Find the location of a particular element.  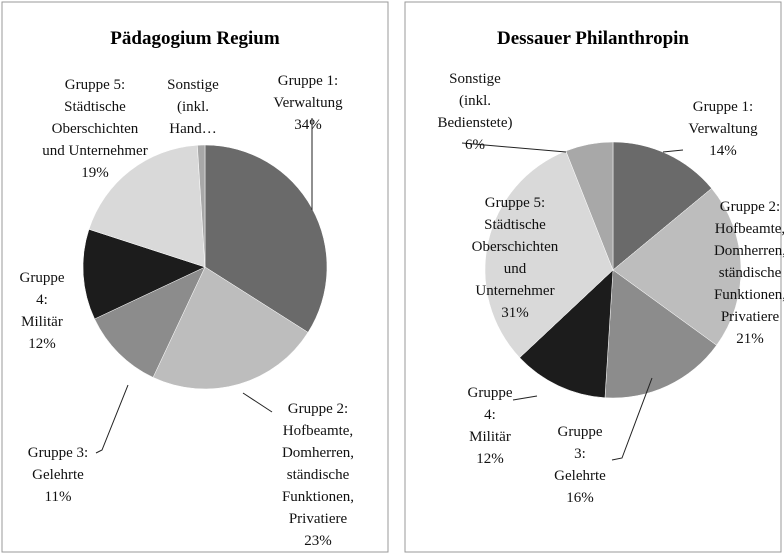

value-label: 11% is located at coordinates (58, 497).